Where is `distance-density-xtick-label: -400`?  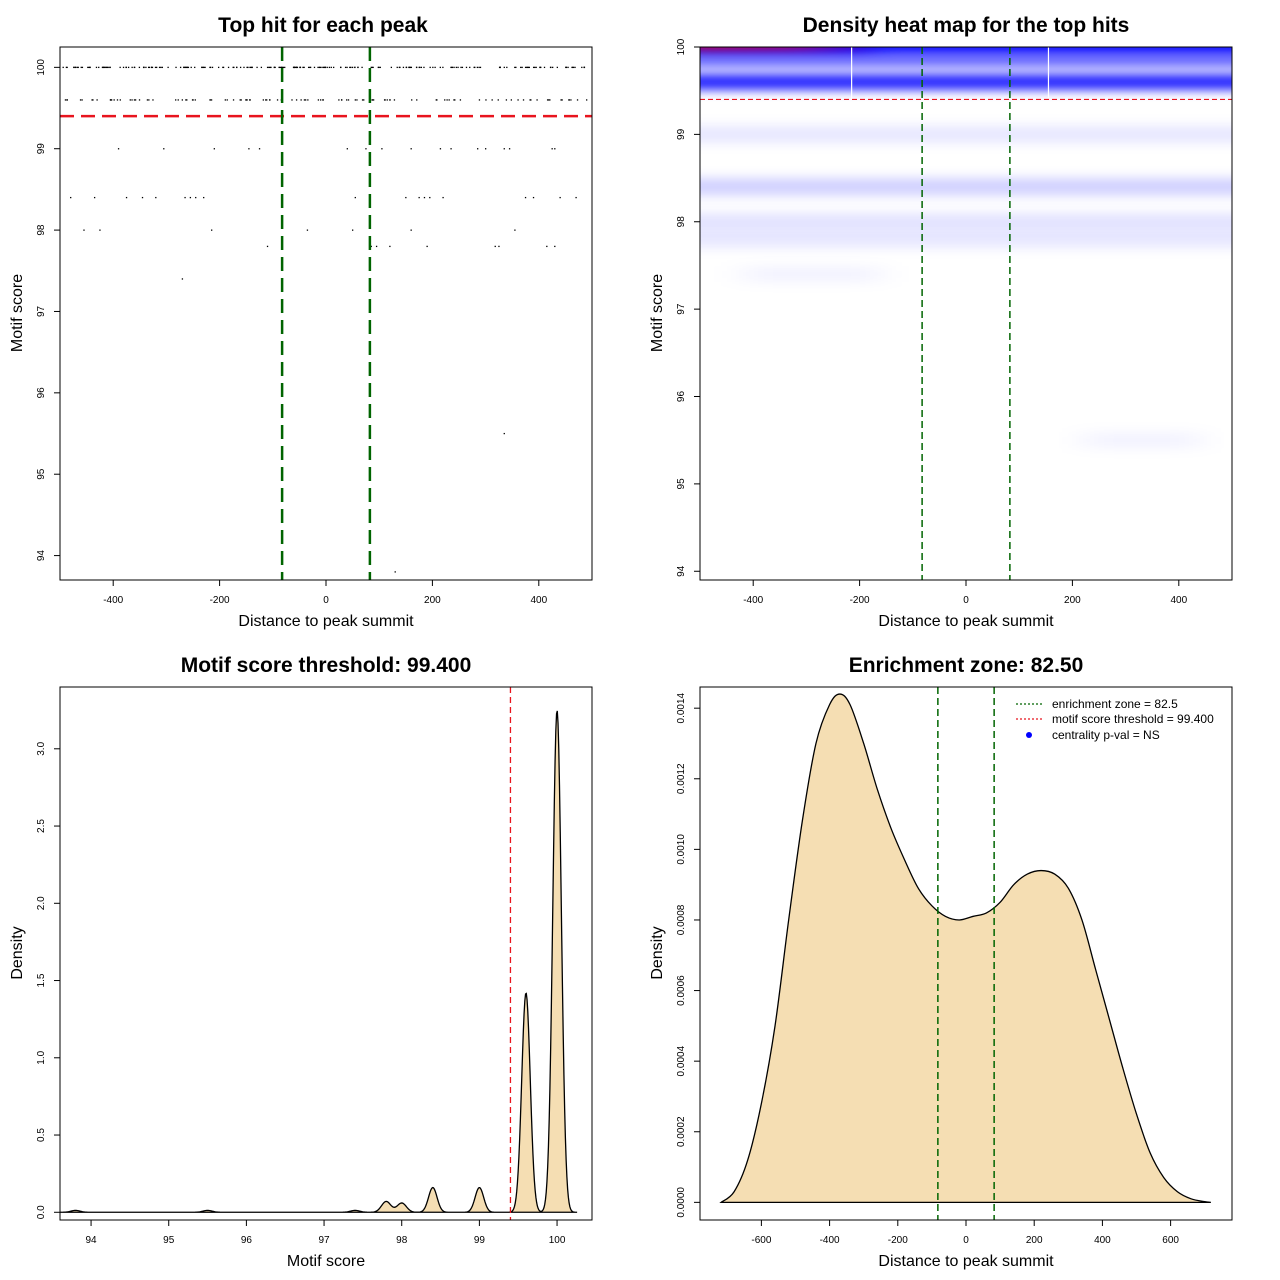 distance-density-xtick-label: -400 is located at coordinates (830, 1240).